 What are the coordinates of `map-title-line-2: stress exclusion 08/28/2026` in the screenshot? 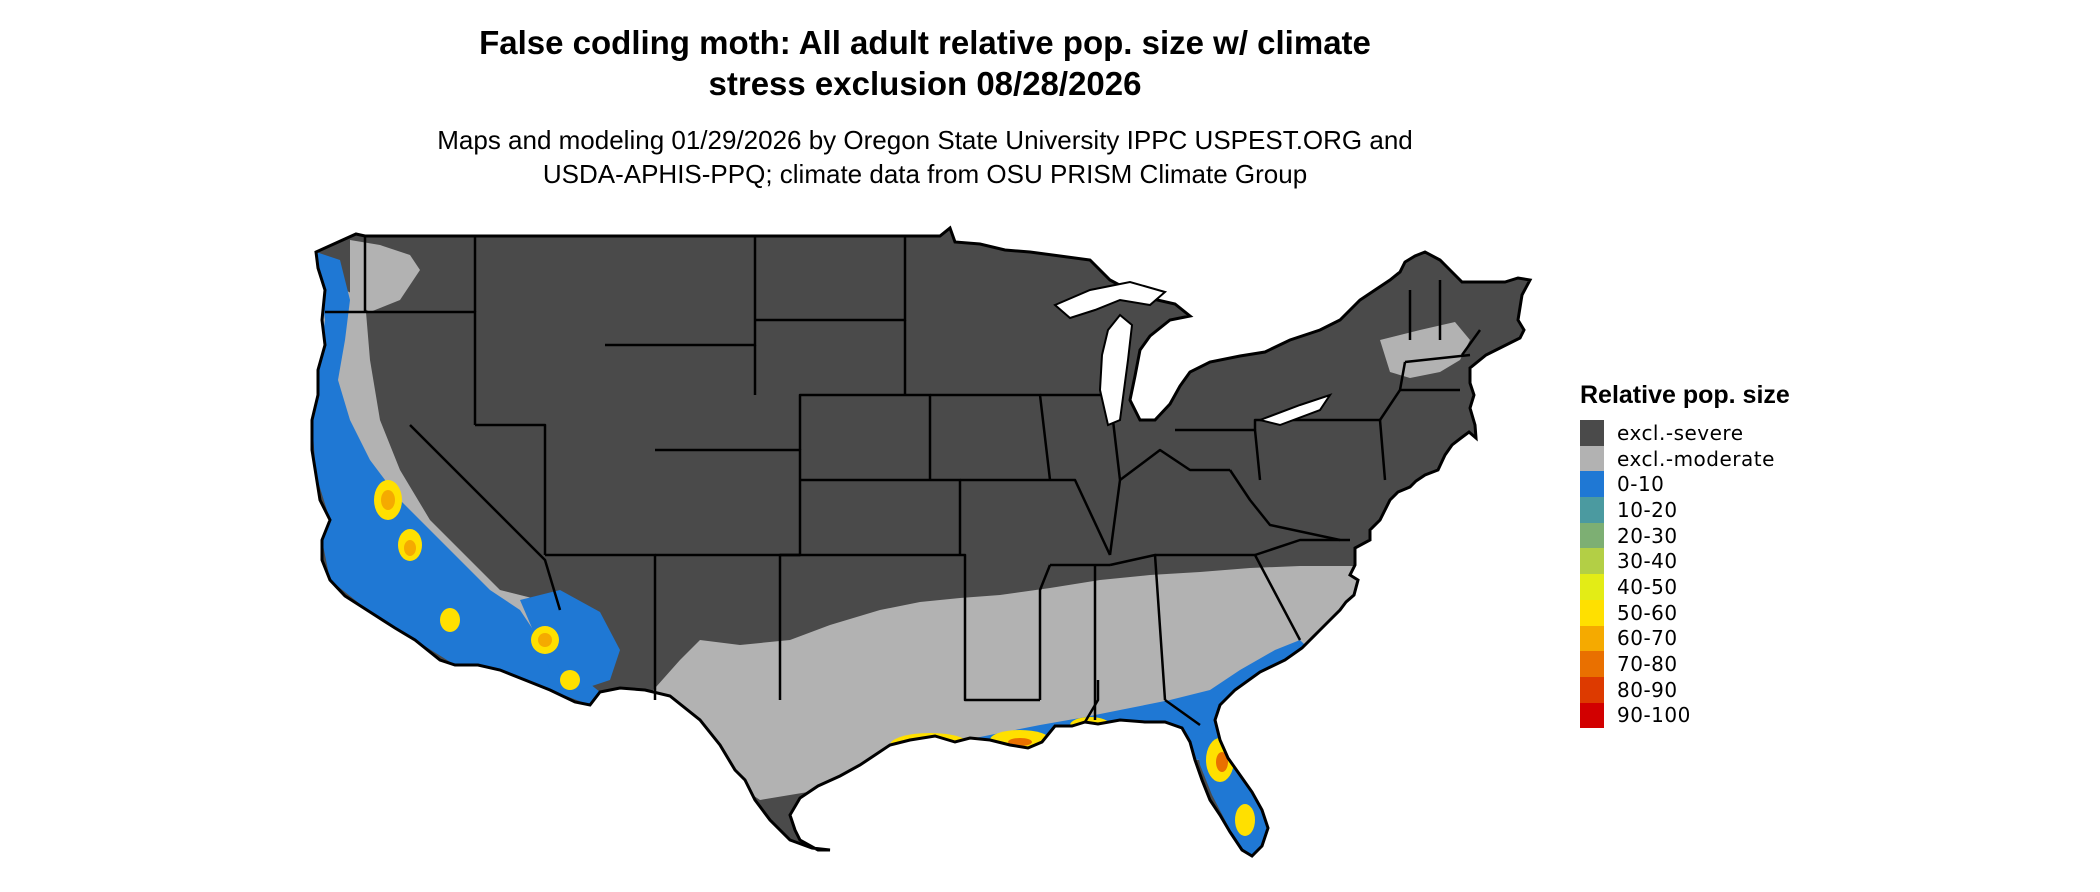 It's located at (925, 83).